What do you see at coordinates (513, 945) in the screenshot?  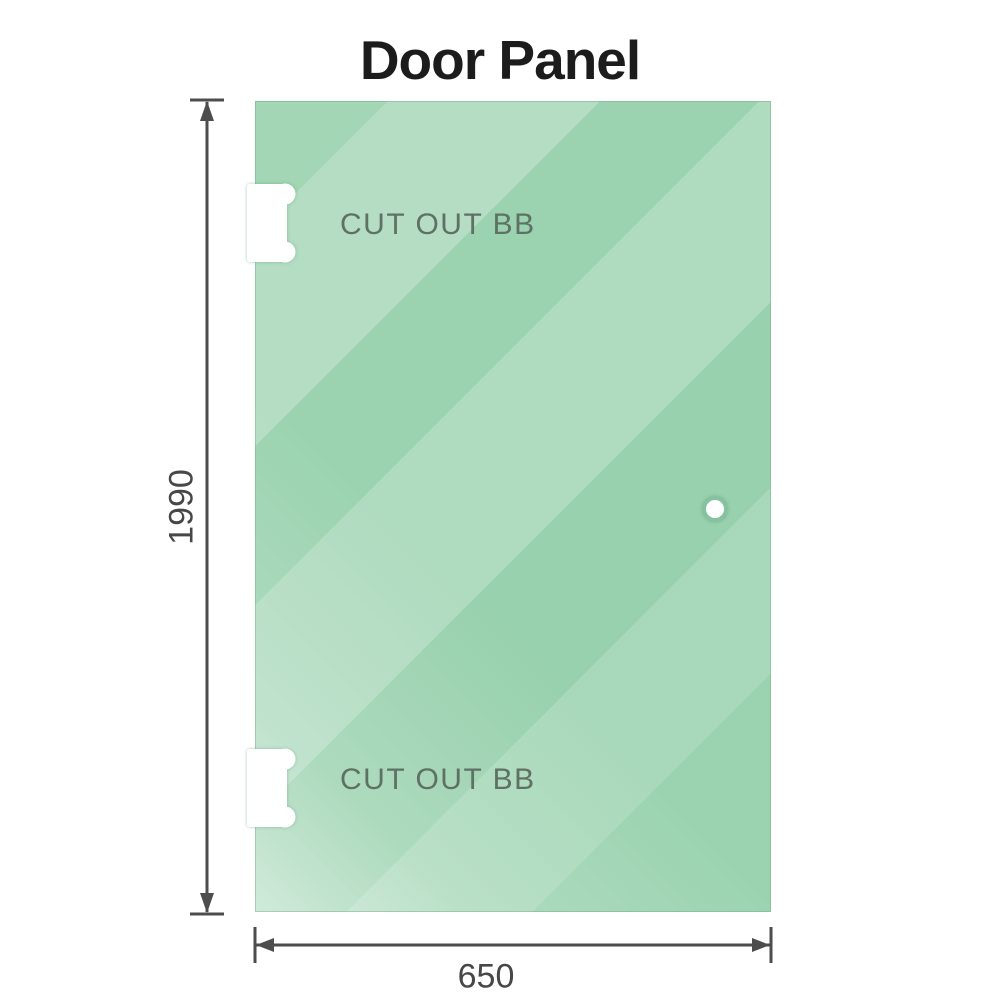 I see `width-dimension-line` at bounding box center [513, 945].